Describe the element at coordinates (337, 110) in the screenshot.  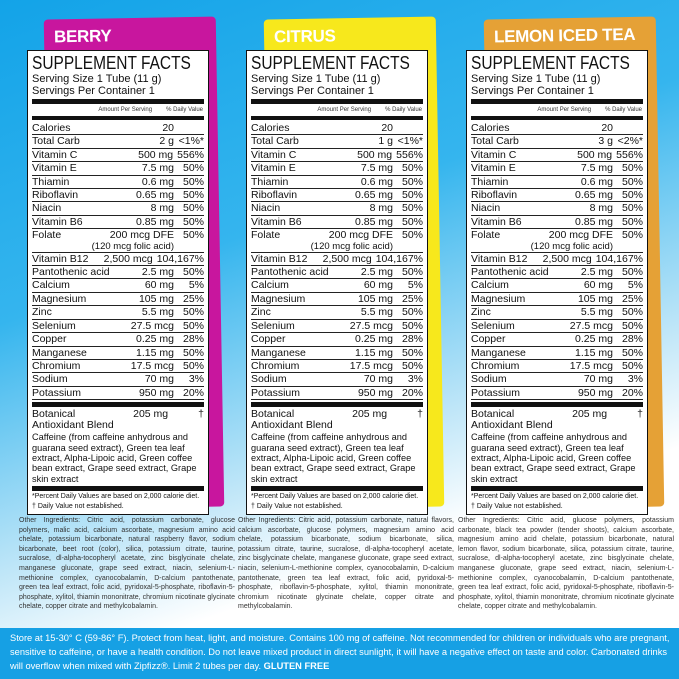
I see `column-header: Amount Per Serving % Daily Value` at that location.